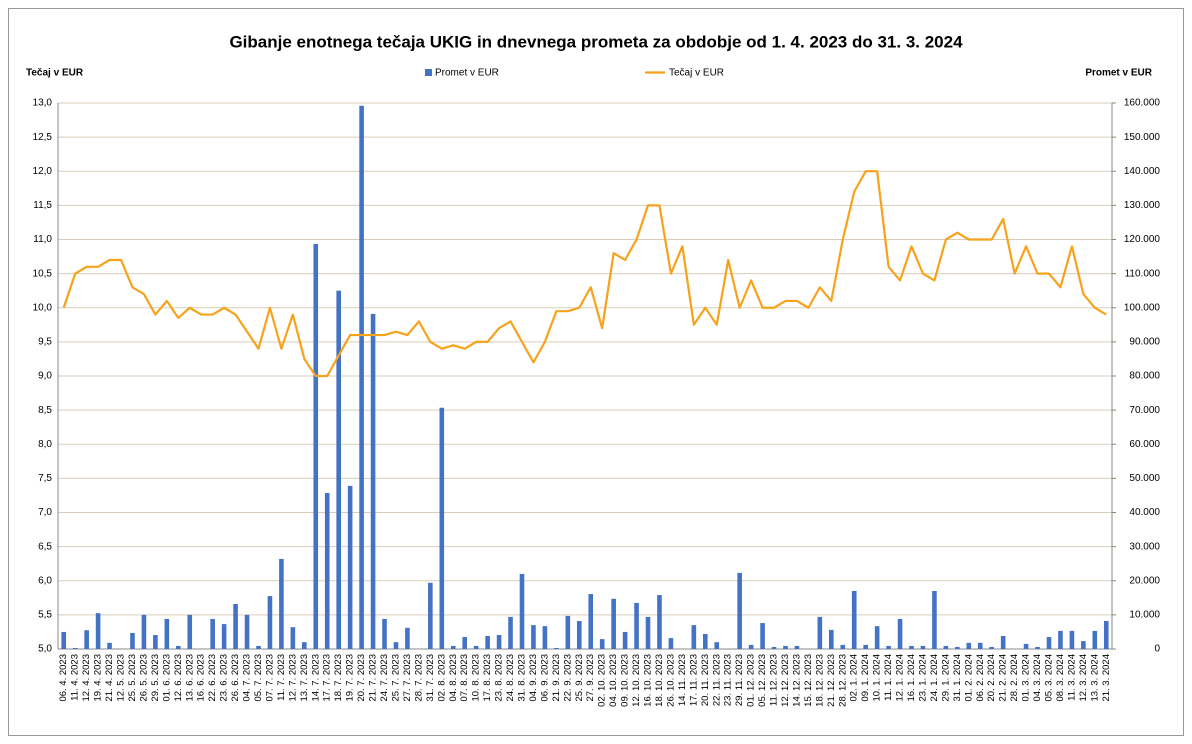  What do you see at coordinates (75, 677) in the screenshot?
I see `x-tick-label: 11. 4. 2023` at bounding box center [75, 677].